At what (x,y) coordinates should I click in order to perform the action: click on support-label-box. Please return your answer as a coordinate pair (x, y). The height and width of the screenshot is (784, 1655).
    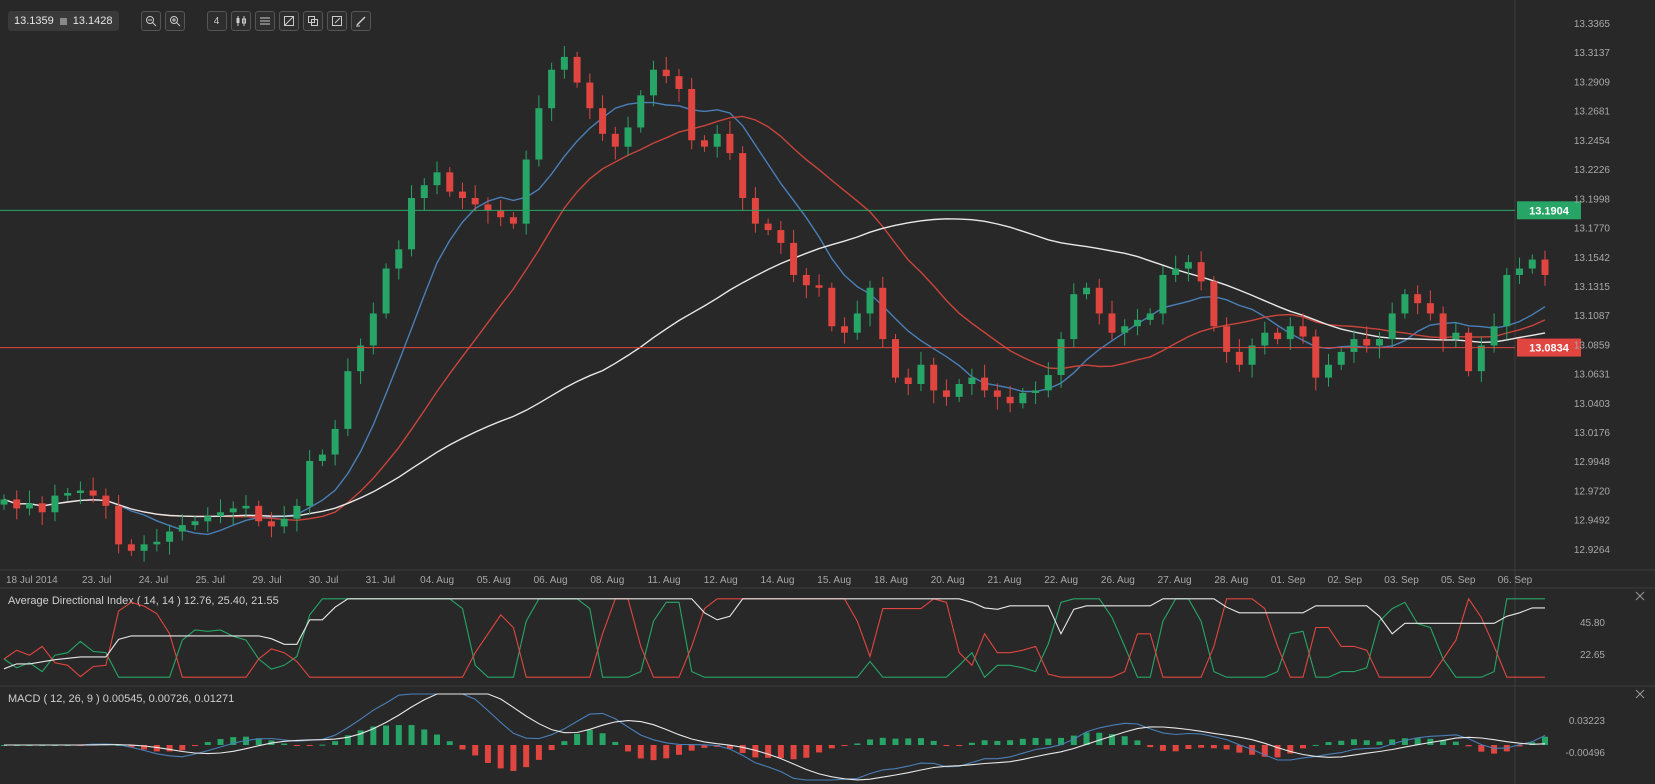
    Looking at the image, I should click on (1549, 347).